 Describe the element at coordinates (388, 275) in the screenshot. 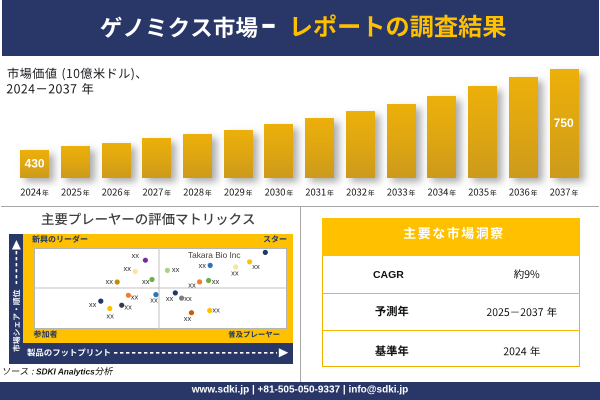

I see `svg-text: CAGR` at that location.